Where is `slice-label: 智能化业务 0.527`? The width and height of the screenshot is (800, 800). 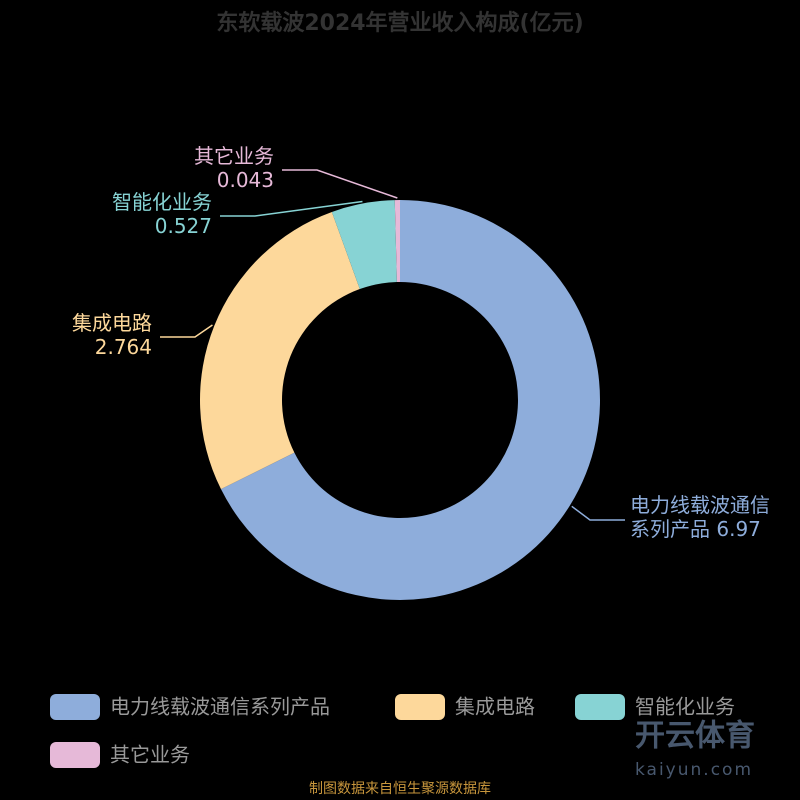
slice-label: 智能化业务 0.527 is located at coordinates (162, 214).